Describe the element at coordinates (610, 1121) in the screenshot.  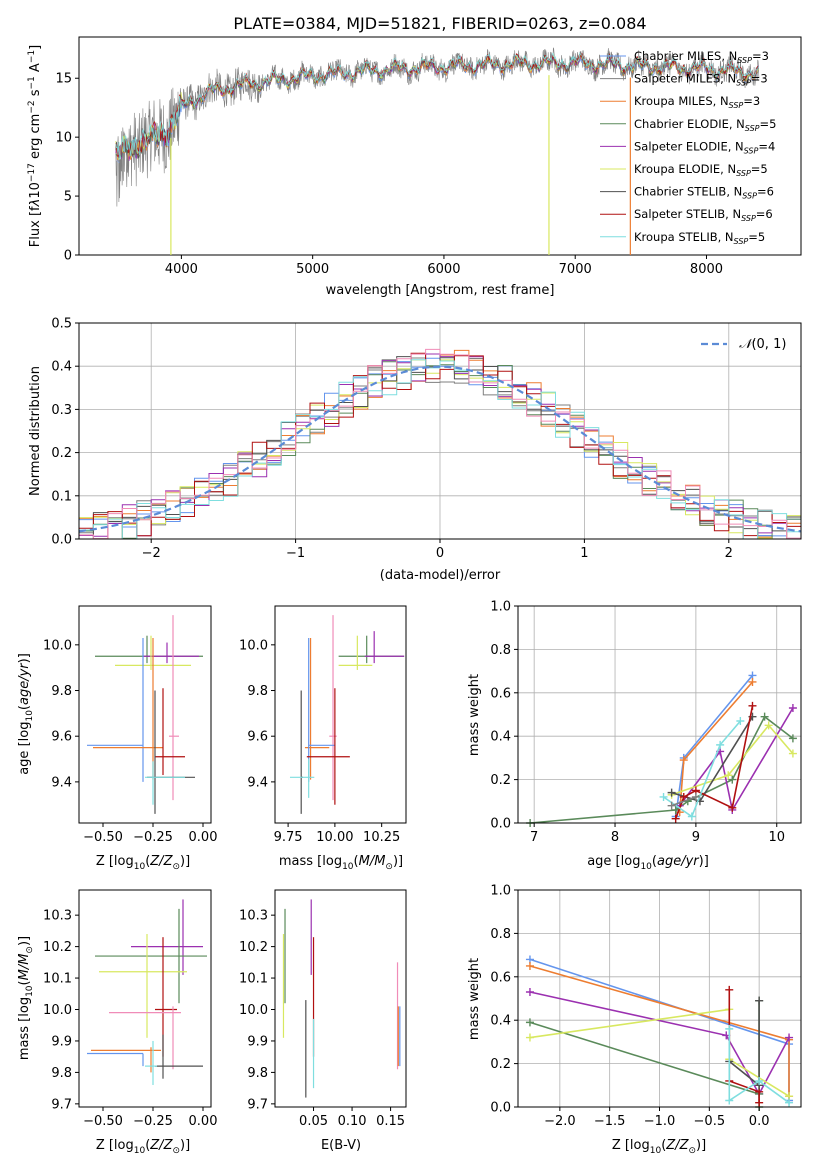
I see `x-tick-label: −1.5` at that location.